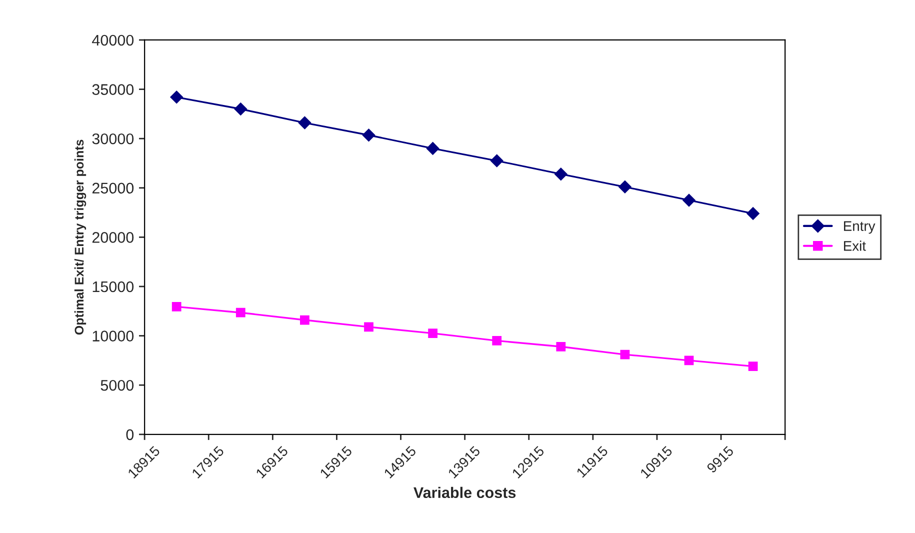 The height and width of the screenshot is (533, 915). Describe the element at coordinates (113, 188) in the screenshot. I see `y-tick-label: 25000` at that location.